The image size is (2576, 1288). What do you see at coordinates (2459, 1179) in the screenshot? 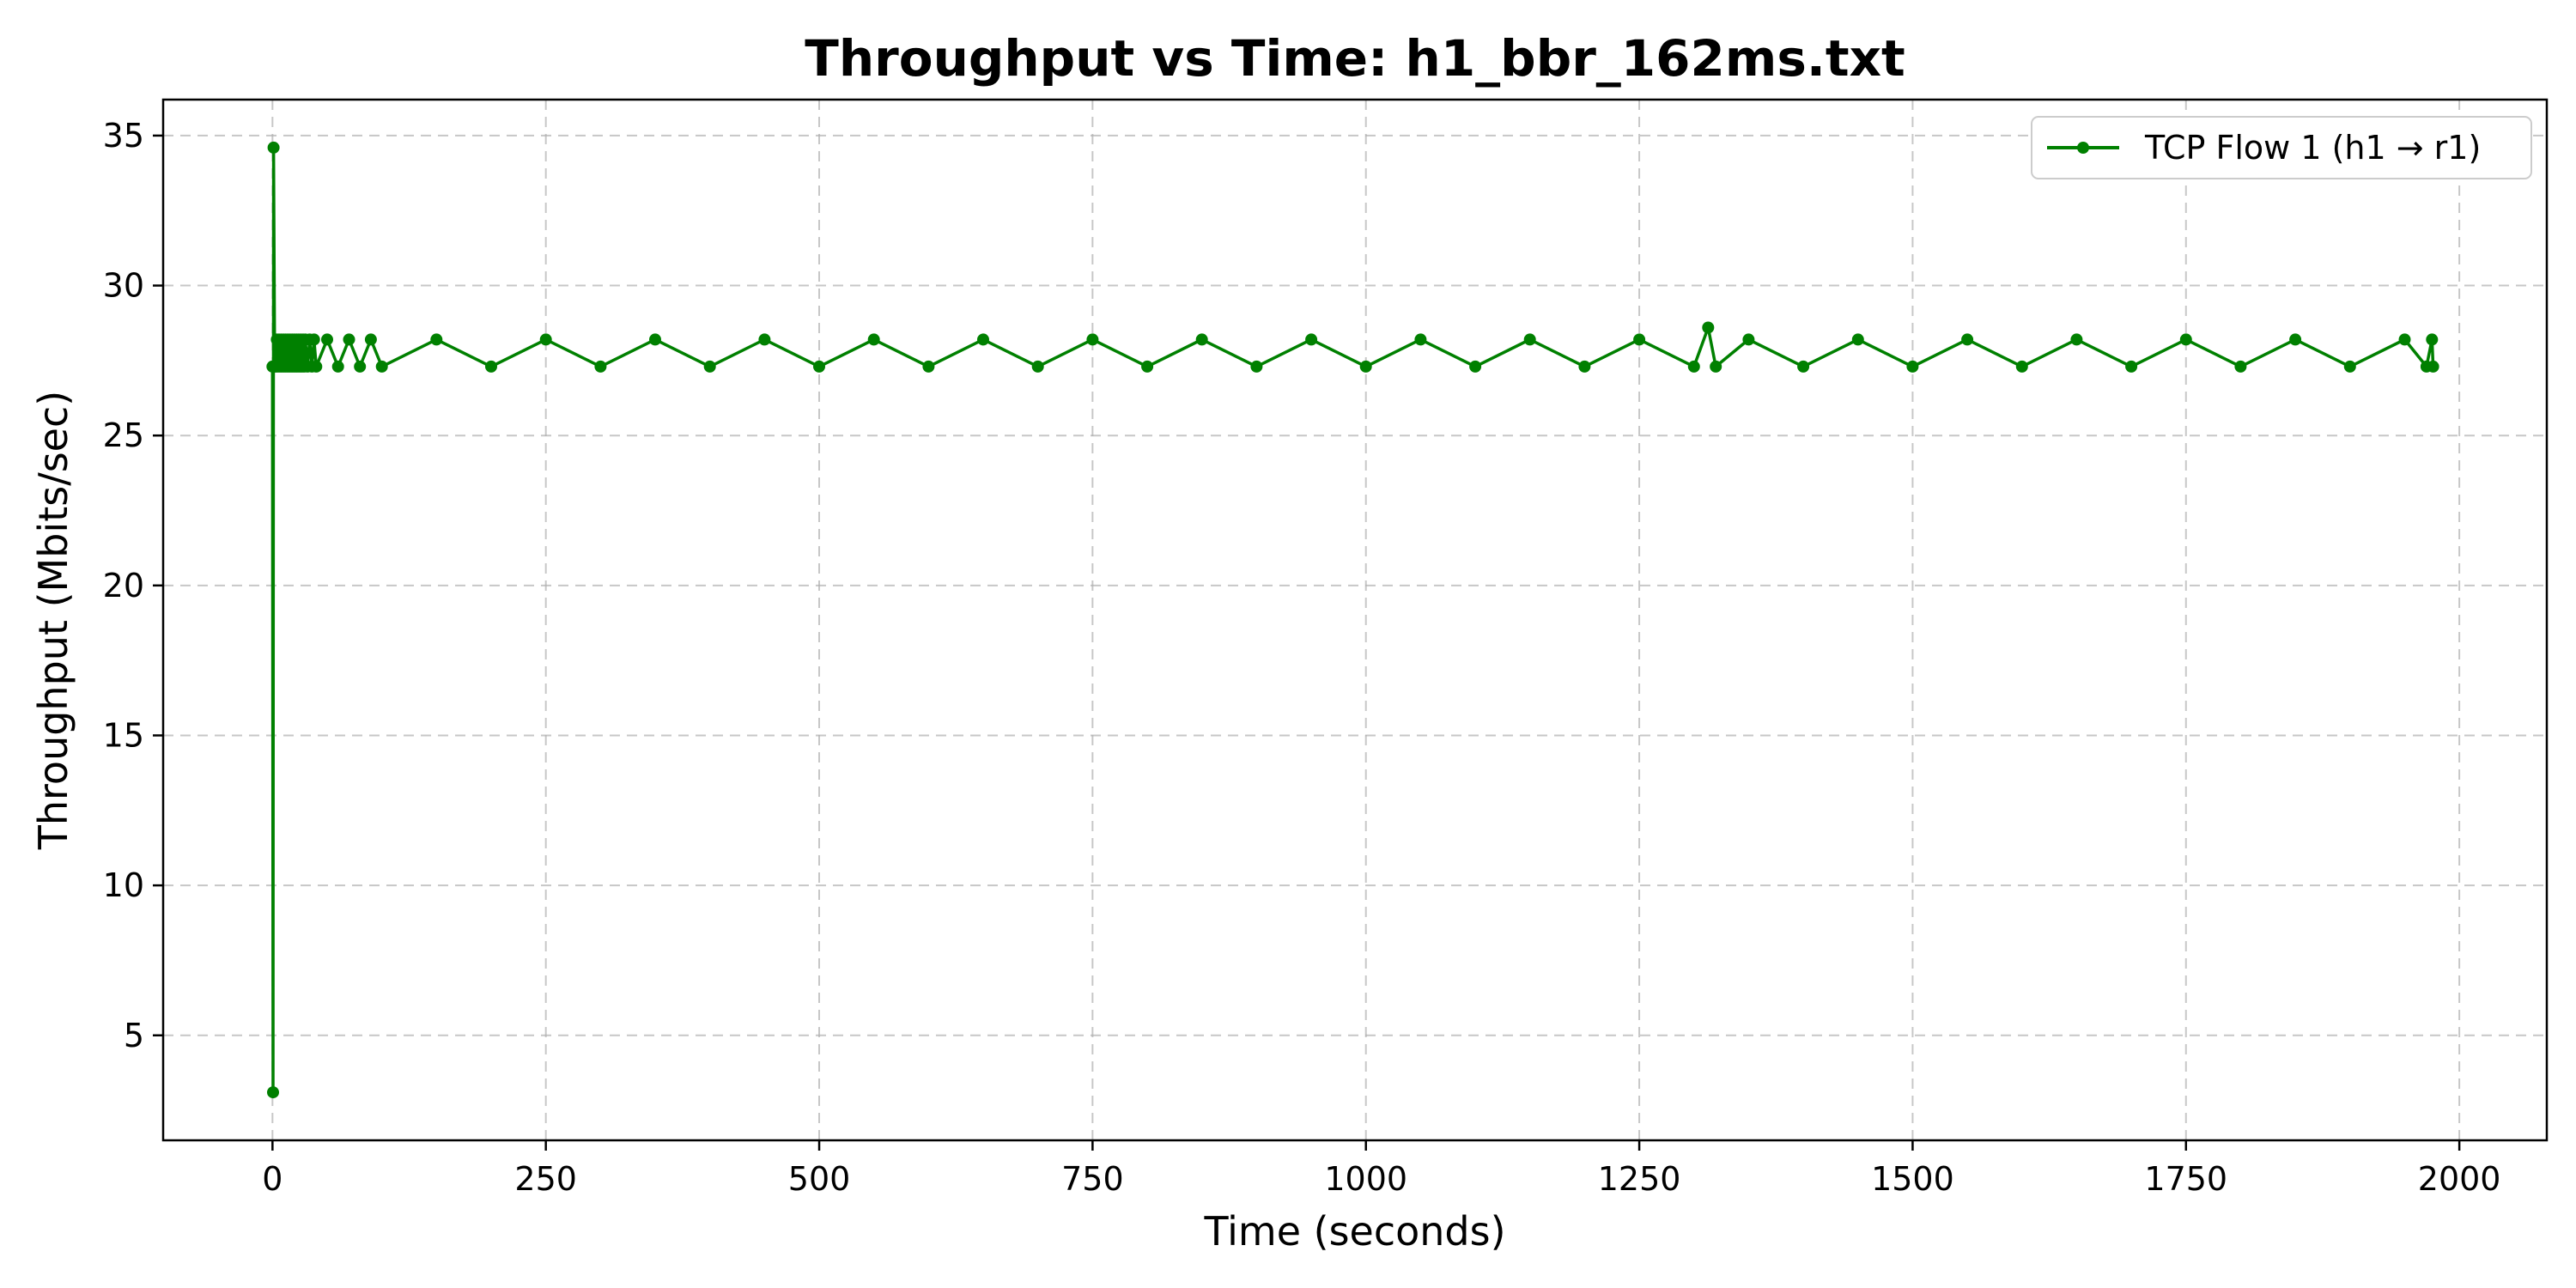
I see `x-tick-label: 2000` at bounding box center [2459, 1179].